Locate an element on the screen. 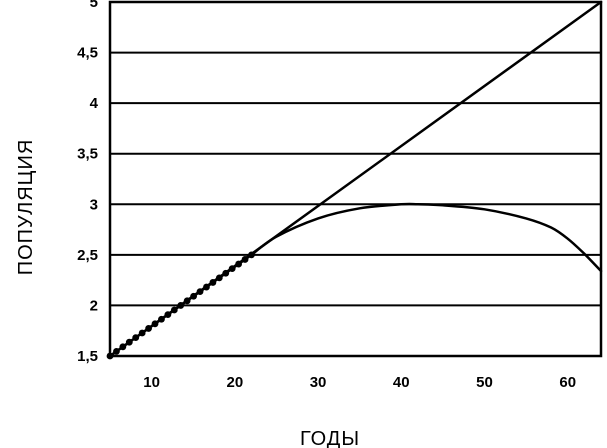  y-tick-label: 3 is located at coordinates (94, 204).